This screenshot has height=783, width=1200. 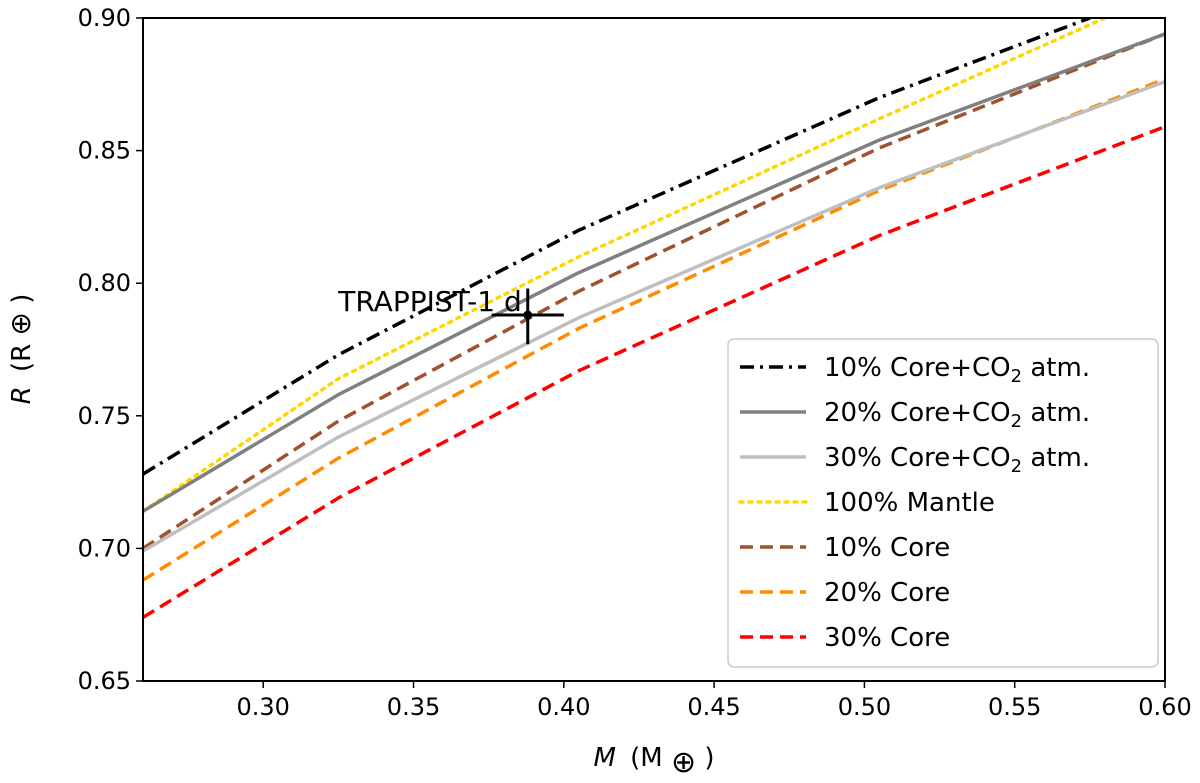 I want to click on legend-item-30-core-co2-atm: 30% Core+CO2 atm., so click(x=915, y=460).